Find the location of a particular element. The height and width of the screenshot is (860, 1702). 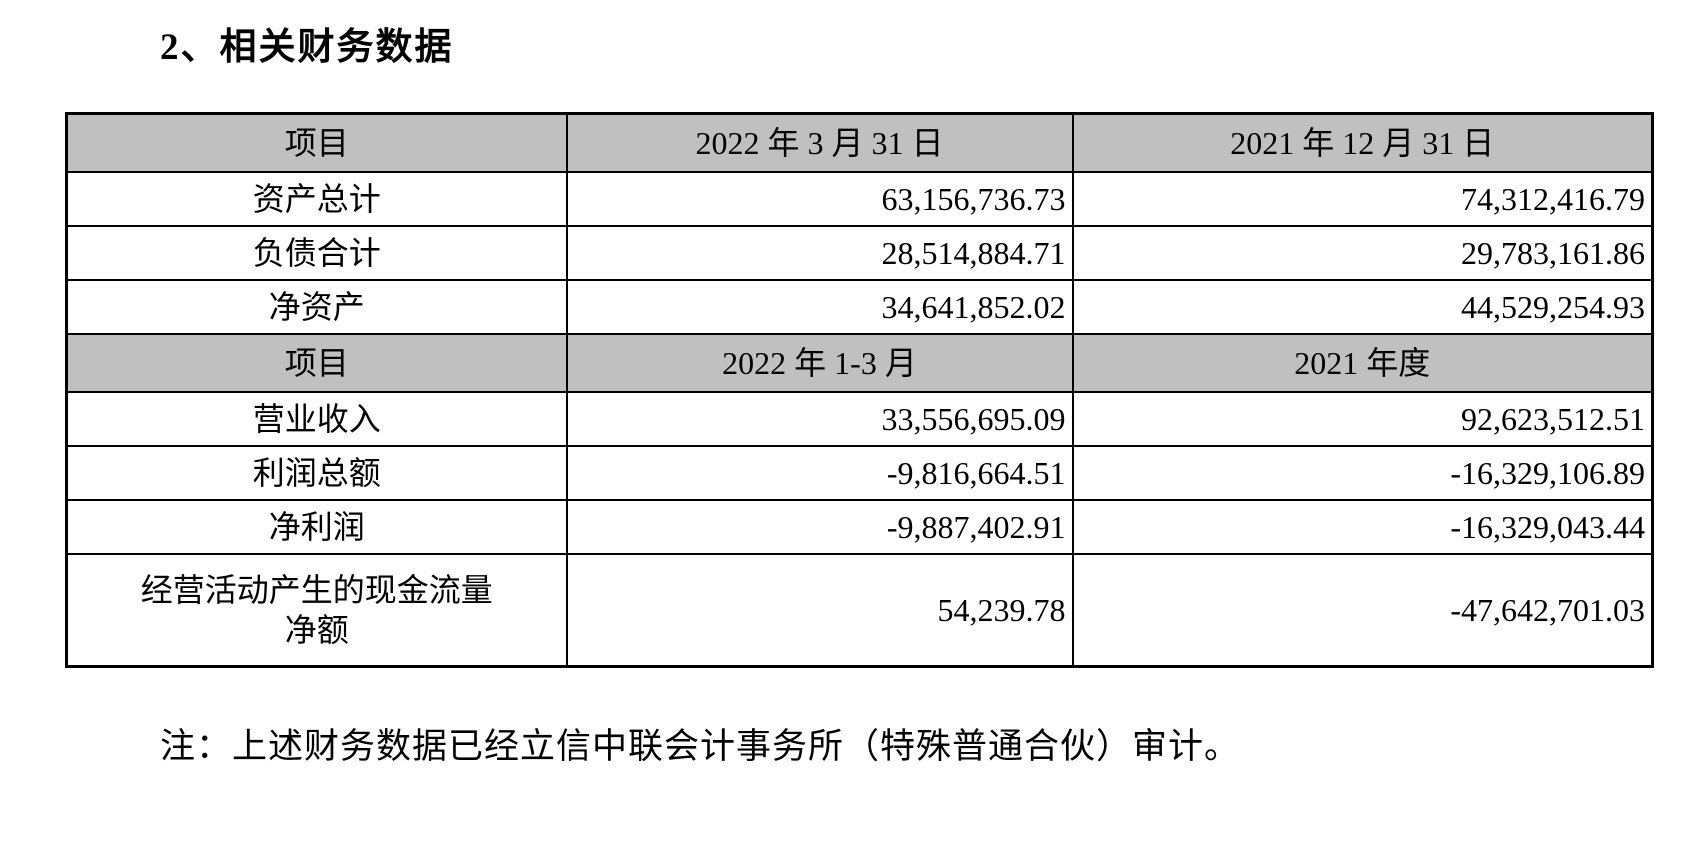

balance-header-row: 项目 2022 年 3 月 31 日 2021 年 12 月 31 日 is located at coordinates (859, 142).